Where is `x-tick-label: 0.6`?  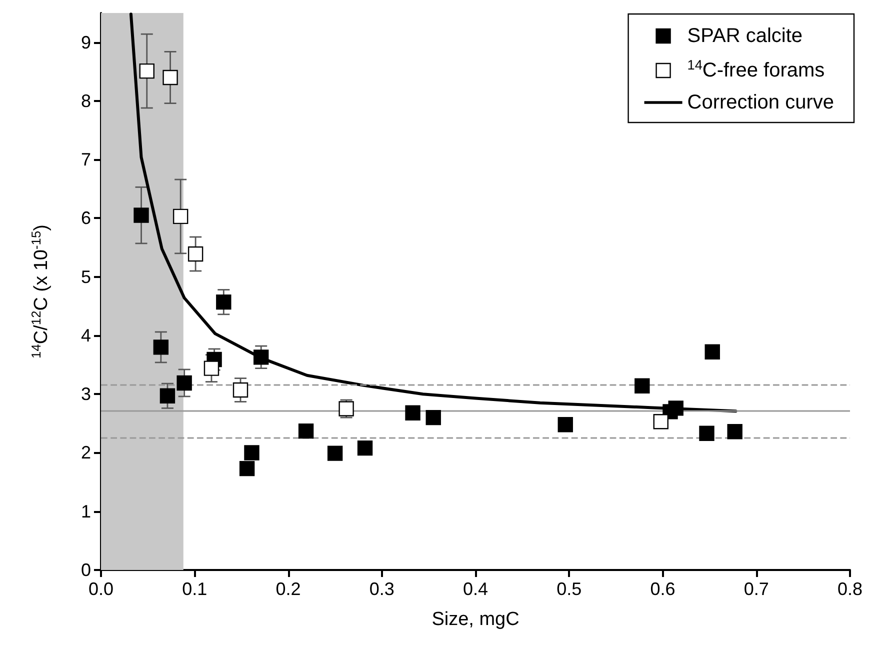
x-tick-label: 0.6 is located at coordinates (663, 589).